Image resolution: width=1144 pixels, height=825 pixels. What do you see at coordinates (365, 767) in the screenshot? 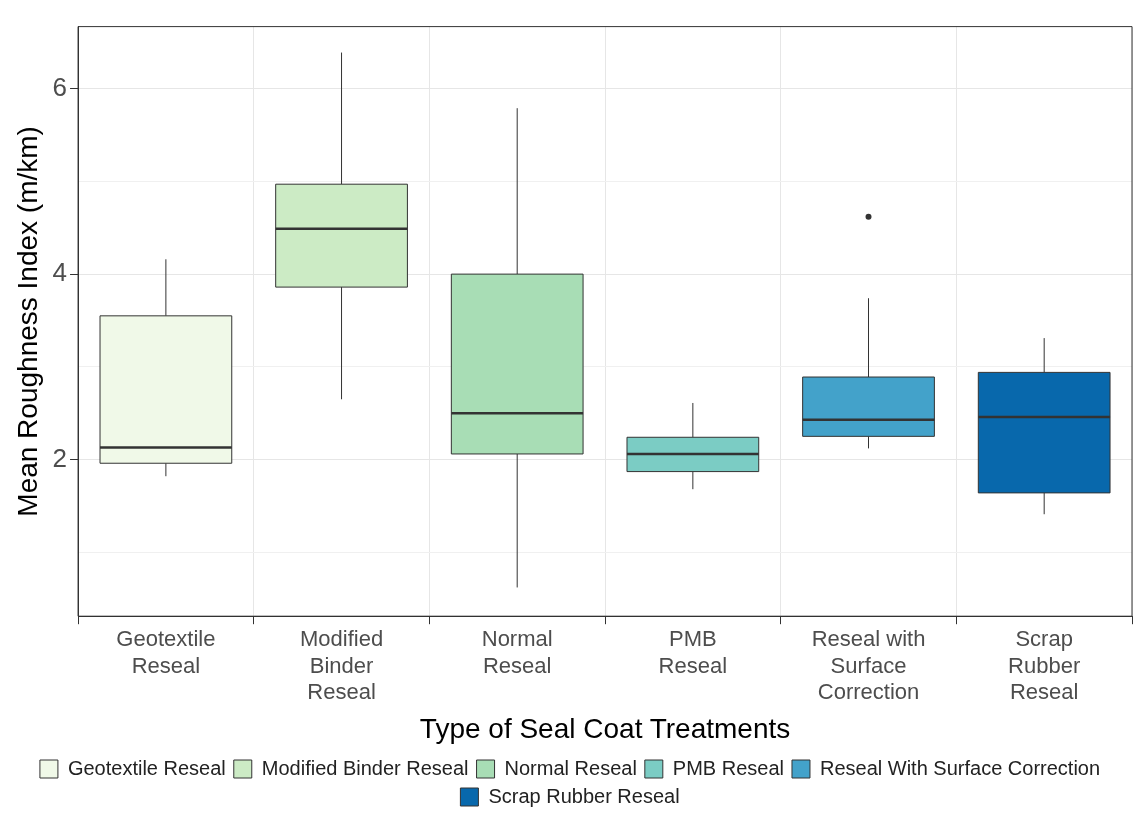
I see `legend-label: Modified Binder Reseal` at bounding box center [365, 767].